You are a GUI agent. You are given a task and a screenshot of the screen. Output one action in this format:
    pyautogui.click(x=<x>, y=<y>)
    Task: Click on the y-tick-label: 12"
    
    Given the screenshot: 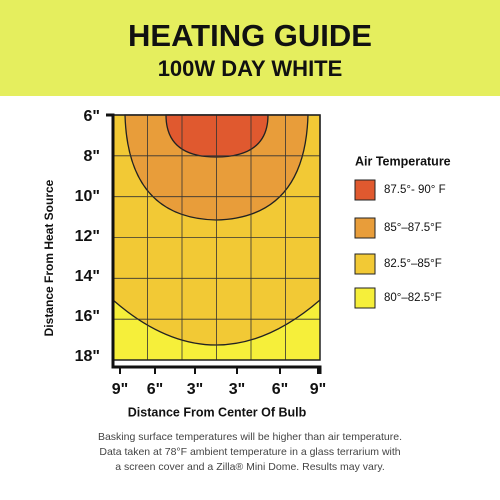 What is the action you would take?
    pyautogui.click(x=87, y=236)
    